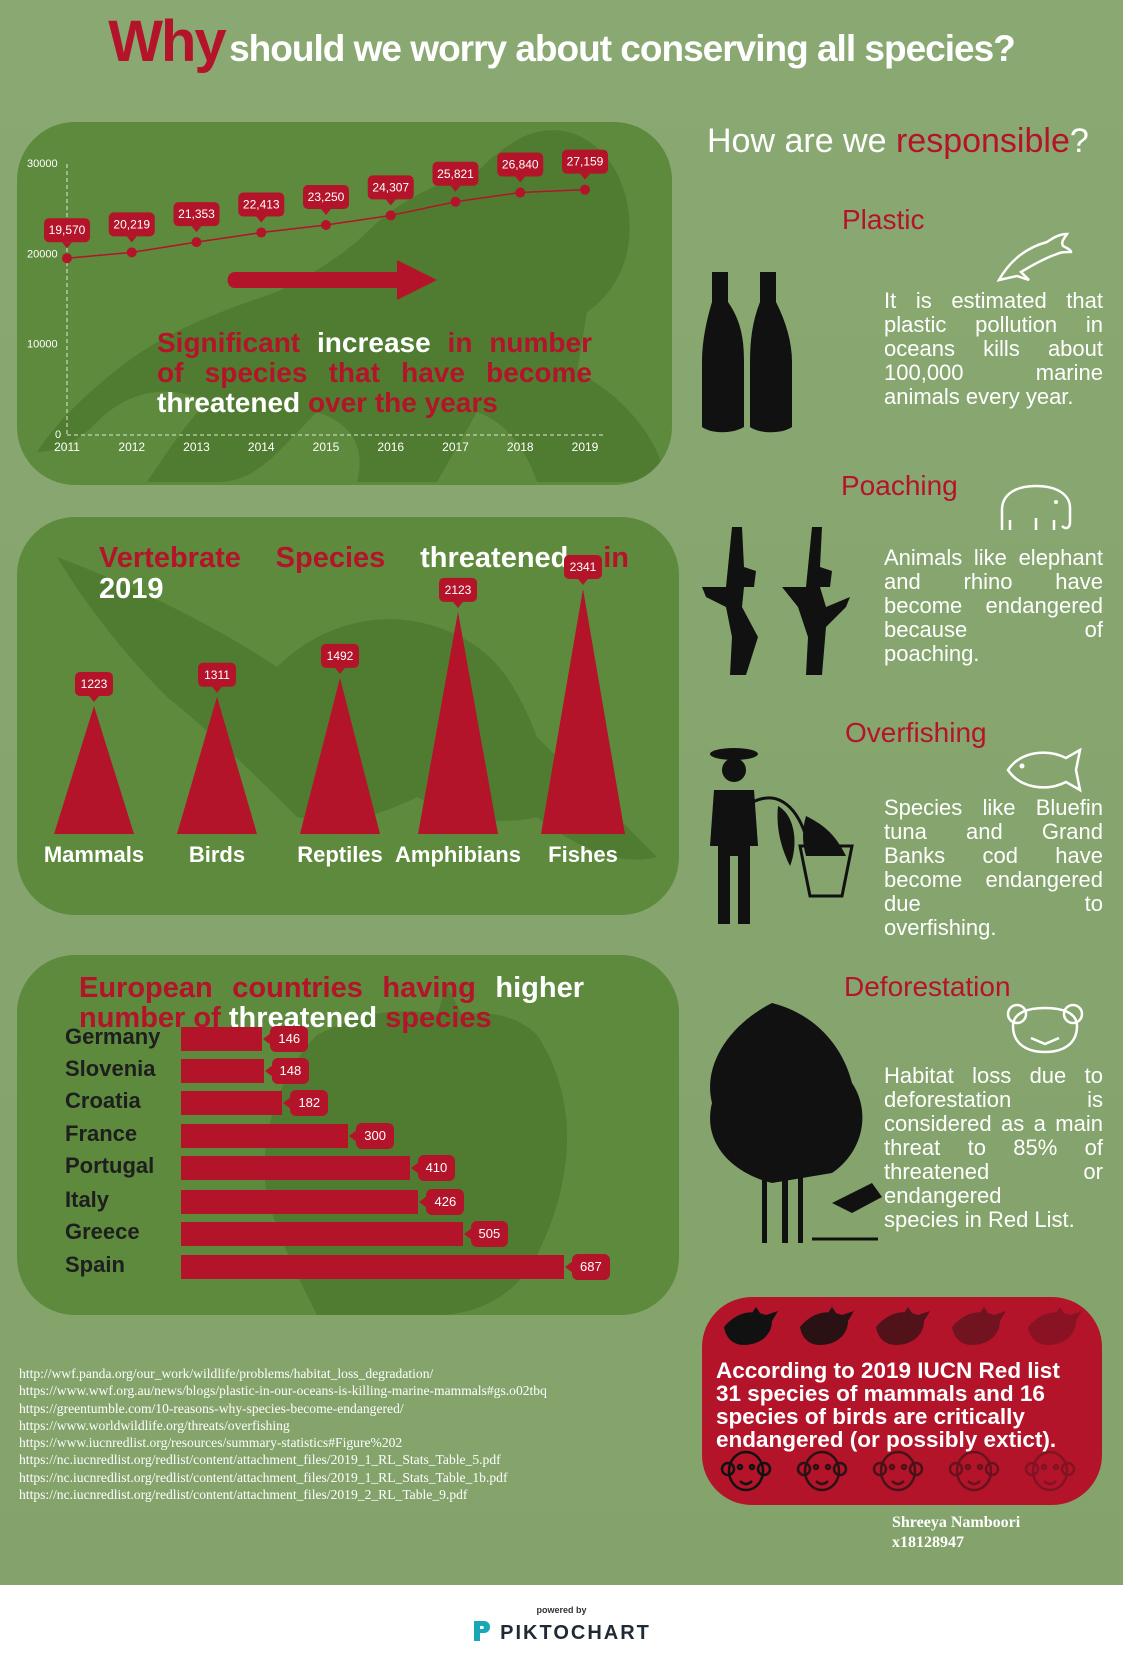  I want to click on data-label: 27,159, so click(585, 164).